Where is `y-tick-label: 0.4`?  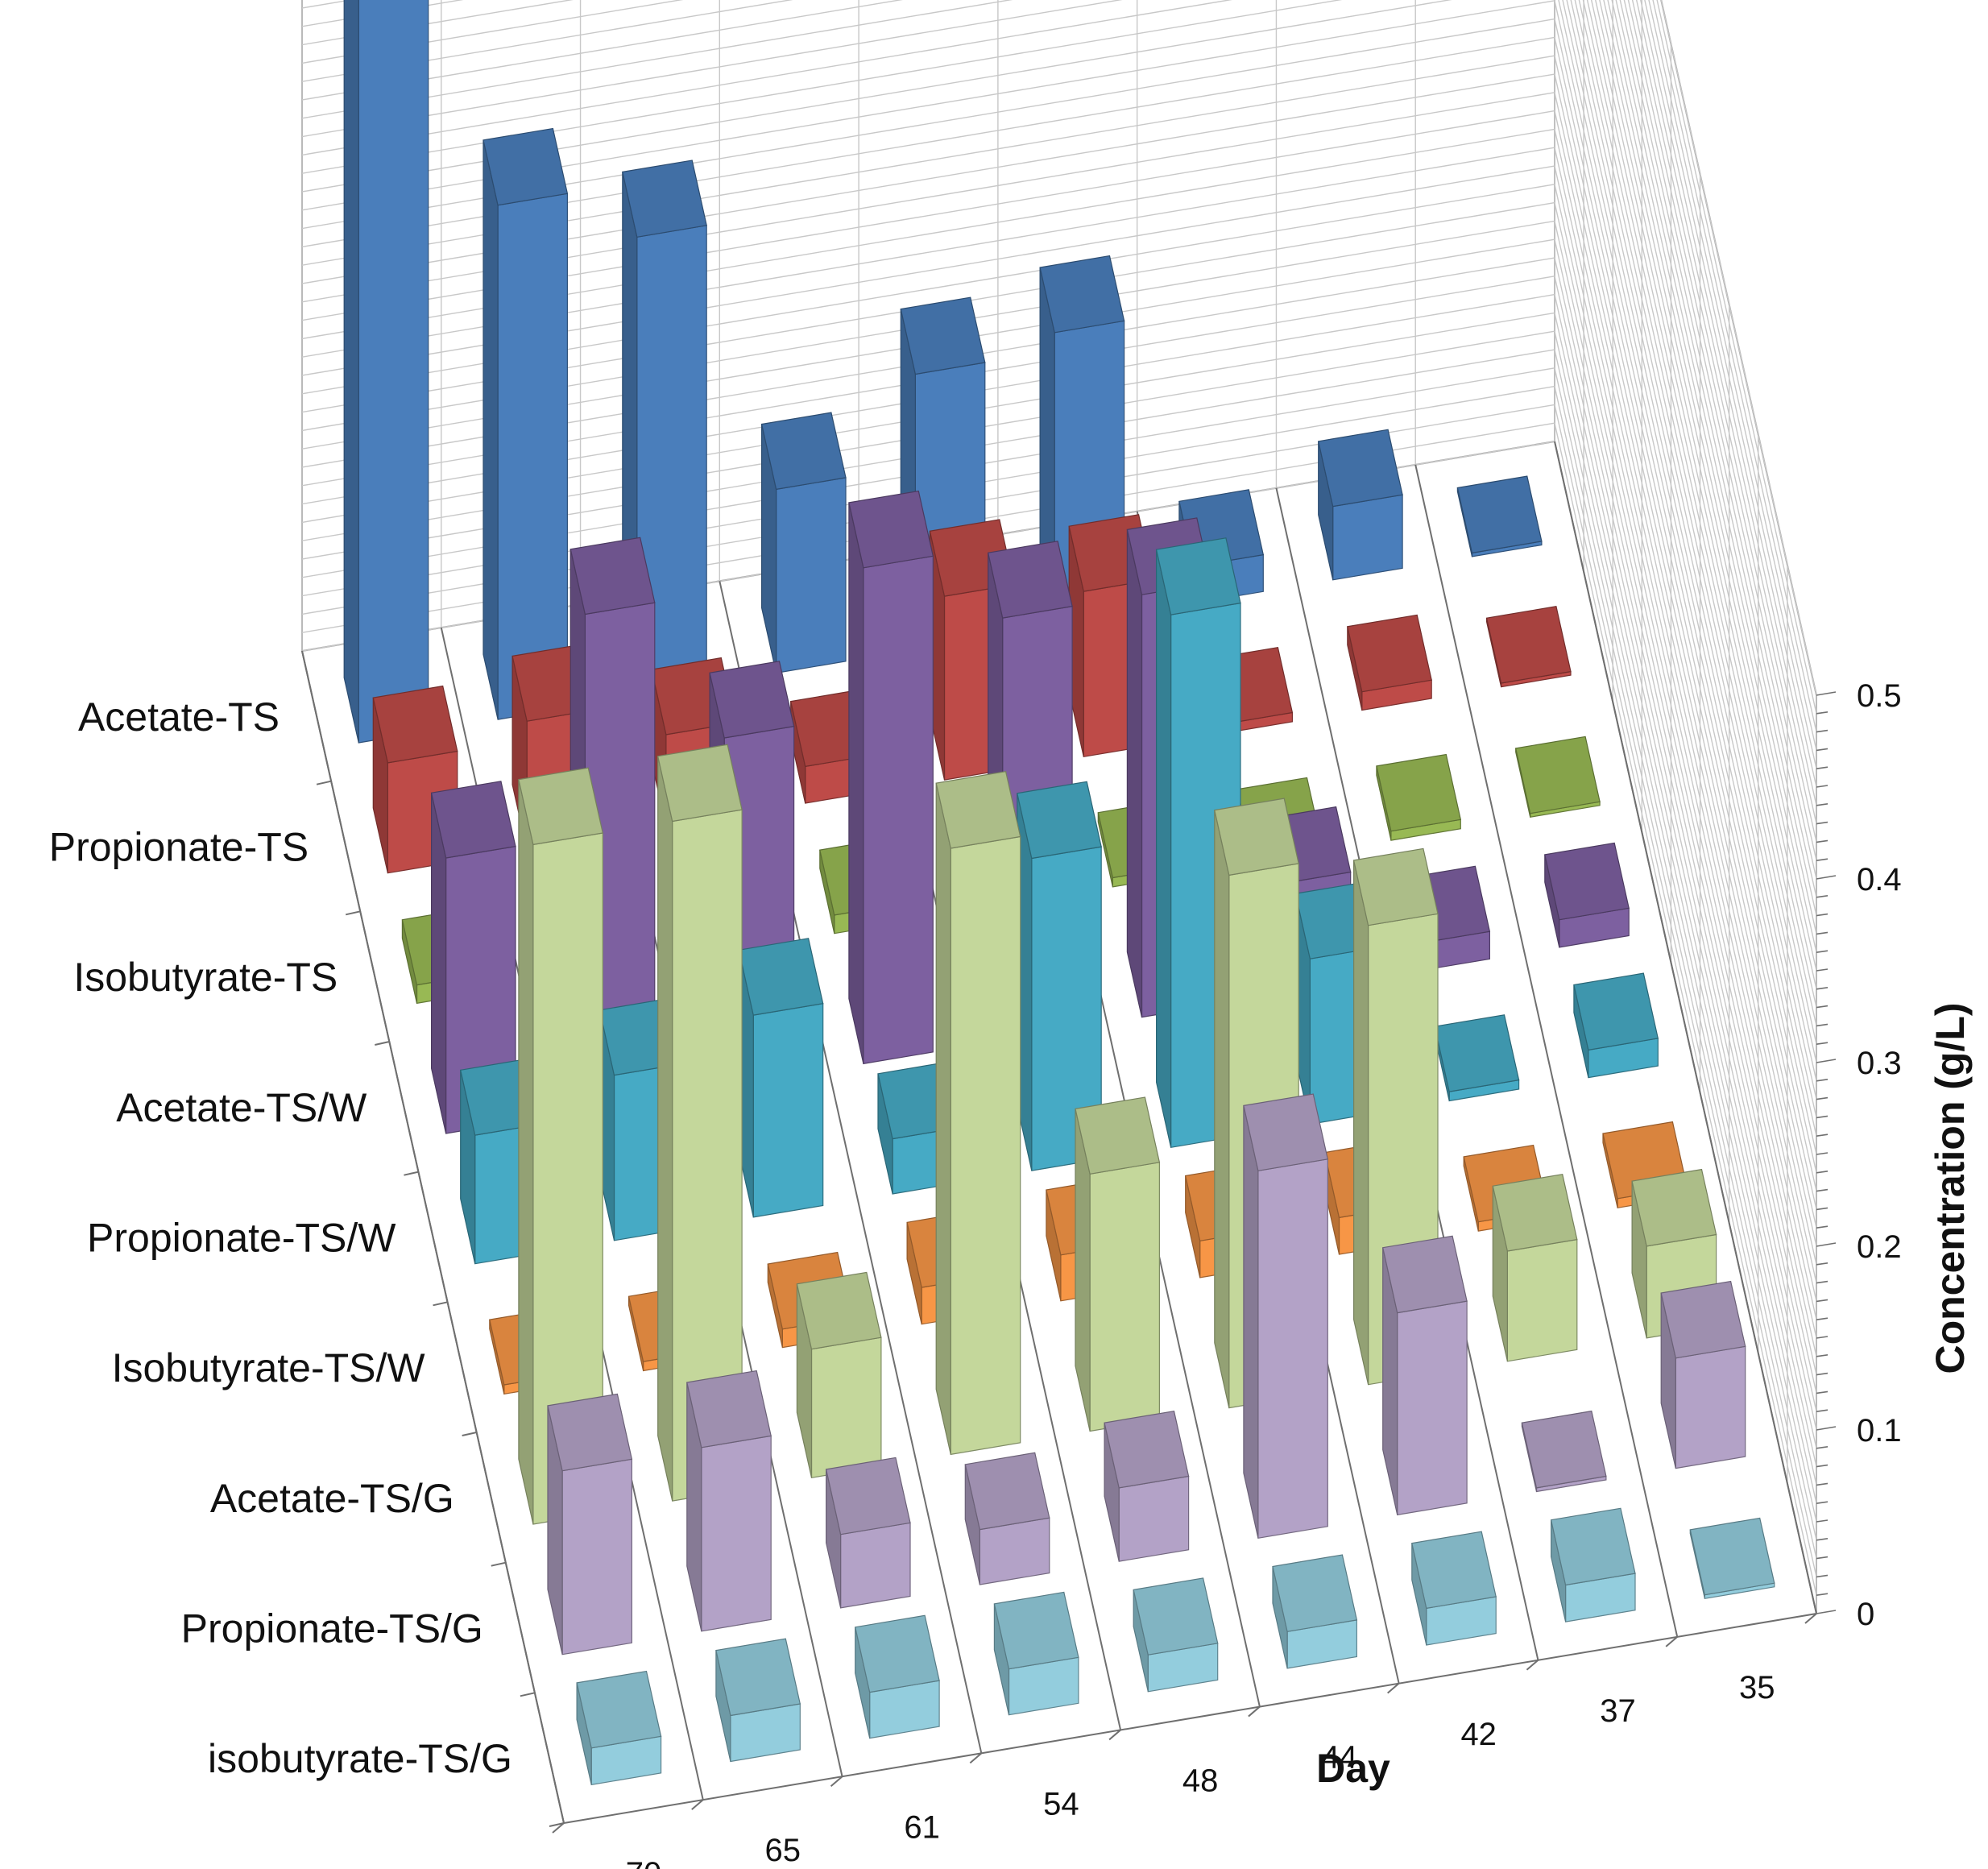 y-tick-label: 0.4 is located at coordinates (1879, 880).